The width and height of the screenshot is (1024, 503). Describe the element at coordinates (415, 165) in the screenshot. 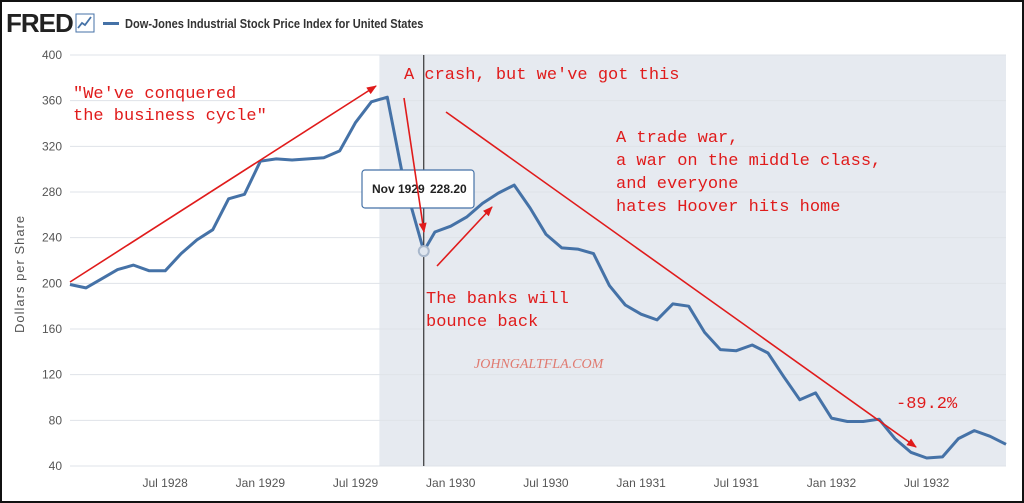

I see `arrow-crash` at that location.